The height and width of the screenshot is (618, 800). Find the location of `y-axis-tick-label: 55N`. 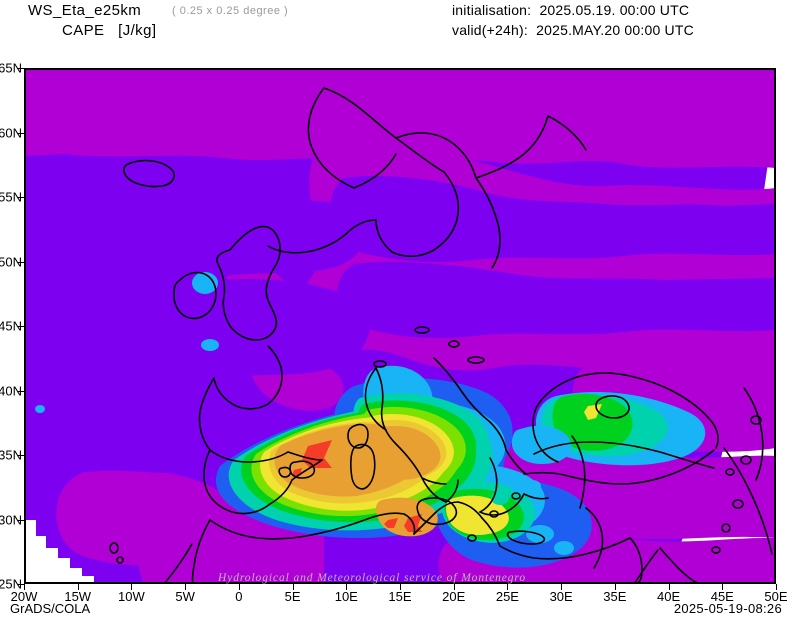

y-axis-tick-label: 55N is located at coordinates (11, 197).